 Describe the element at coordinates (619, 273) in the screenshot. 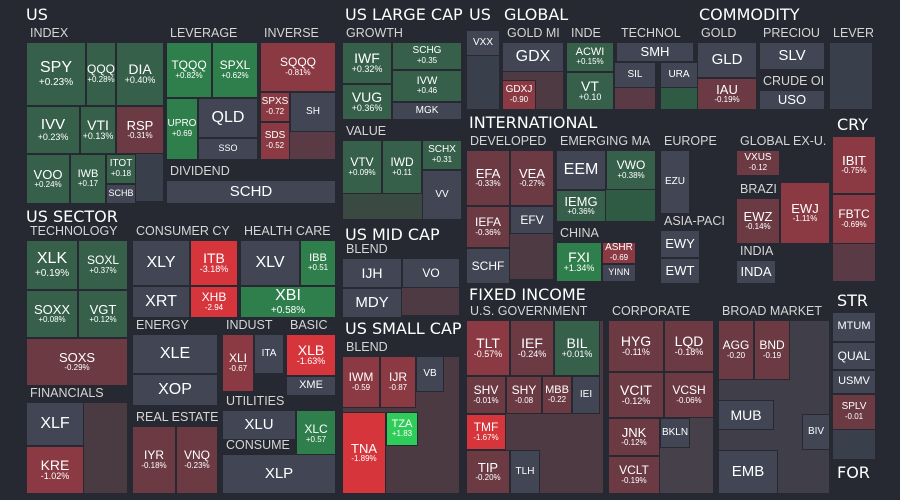

I see `etf-tile-yinn: YINN` at that location.